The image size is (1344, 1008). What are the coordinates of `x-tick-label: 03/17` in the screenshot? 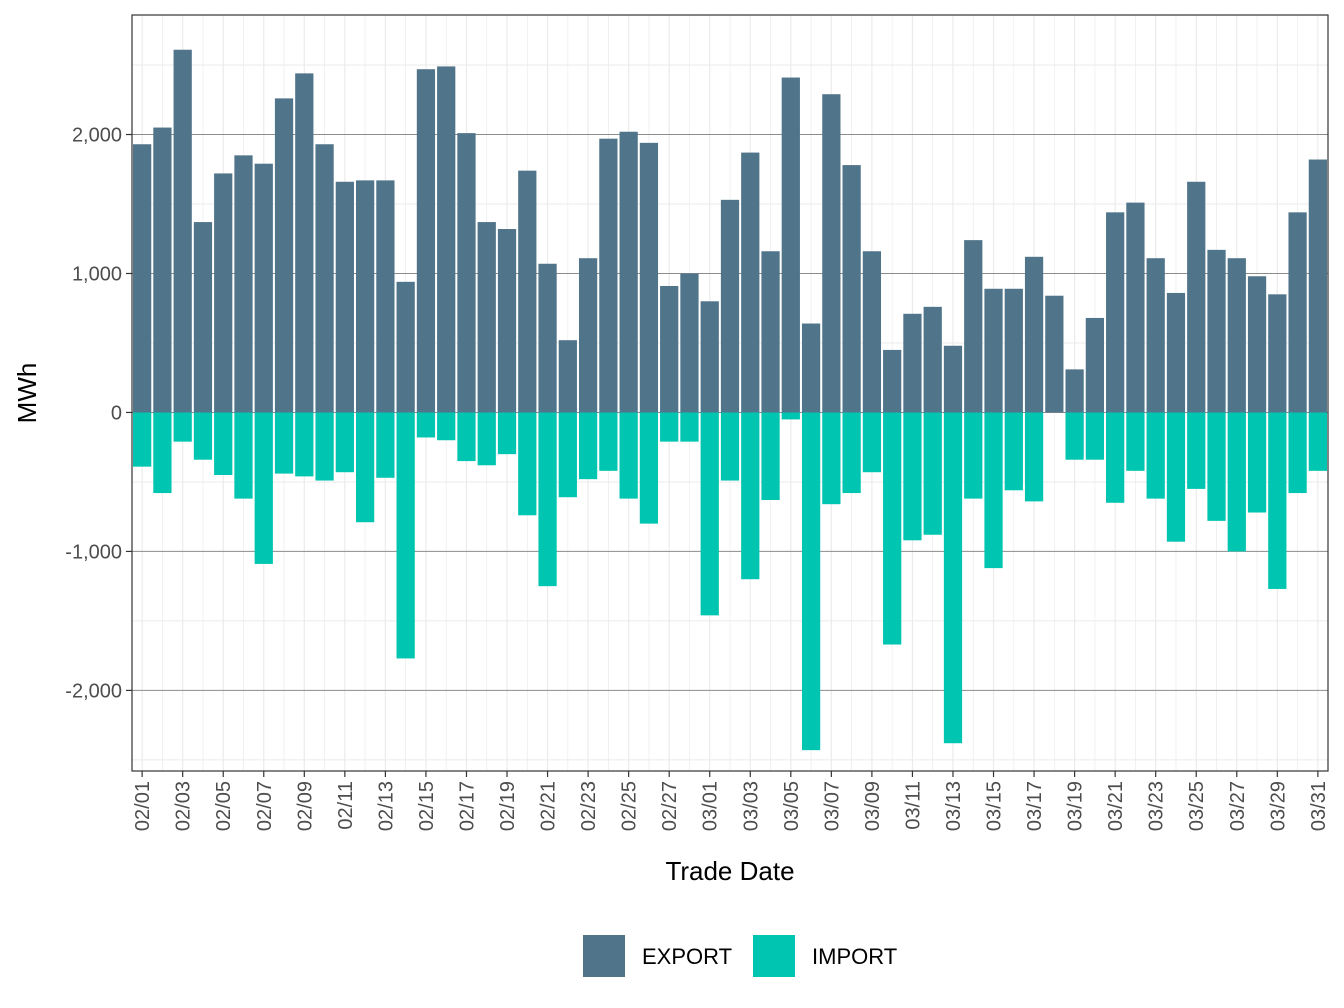 It's located at (1035, 806).